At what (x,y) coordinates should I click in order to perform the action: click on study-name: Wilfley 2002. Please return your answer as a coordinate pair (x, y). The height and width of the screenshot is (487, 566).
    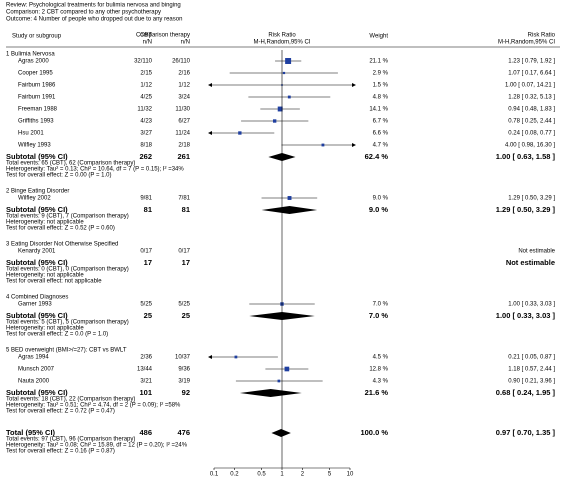
    Looking at the image, I should click on (34, 199).